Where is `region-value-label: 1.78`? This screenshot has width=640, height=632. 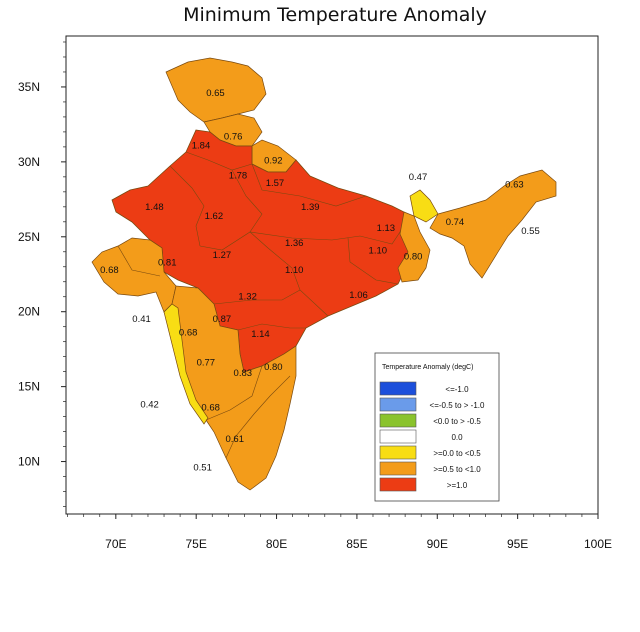 region-value-label: 1.78 is located at coordinates (238, 175).